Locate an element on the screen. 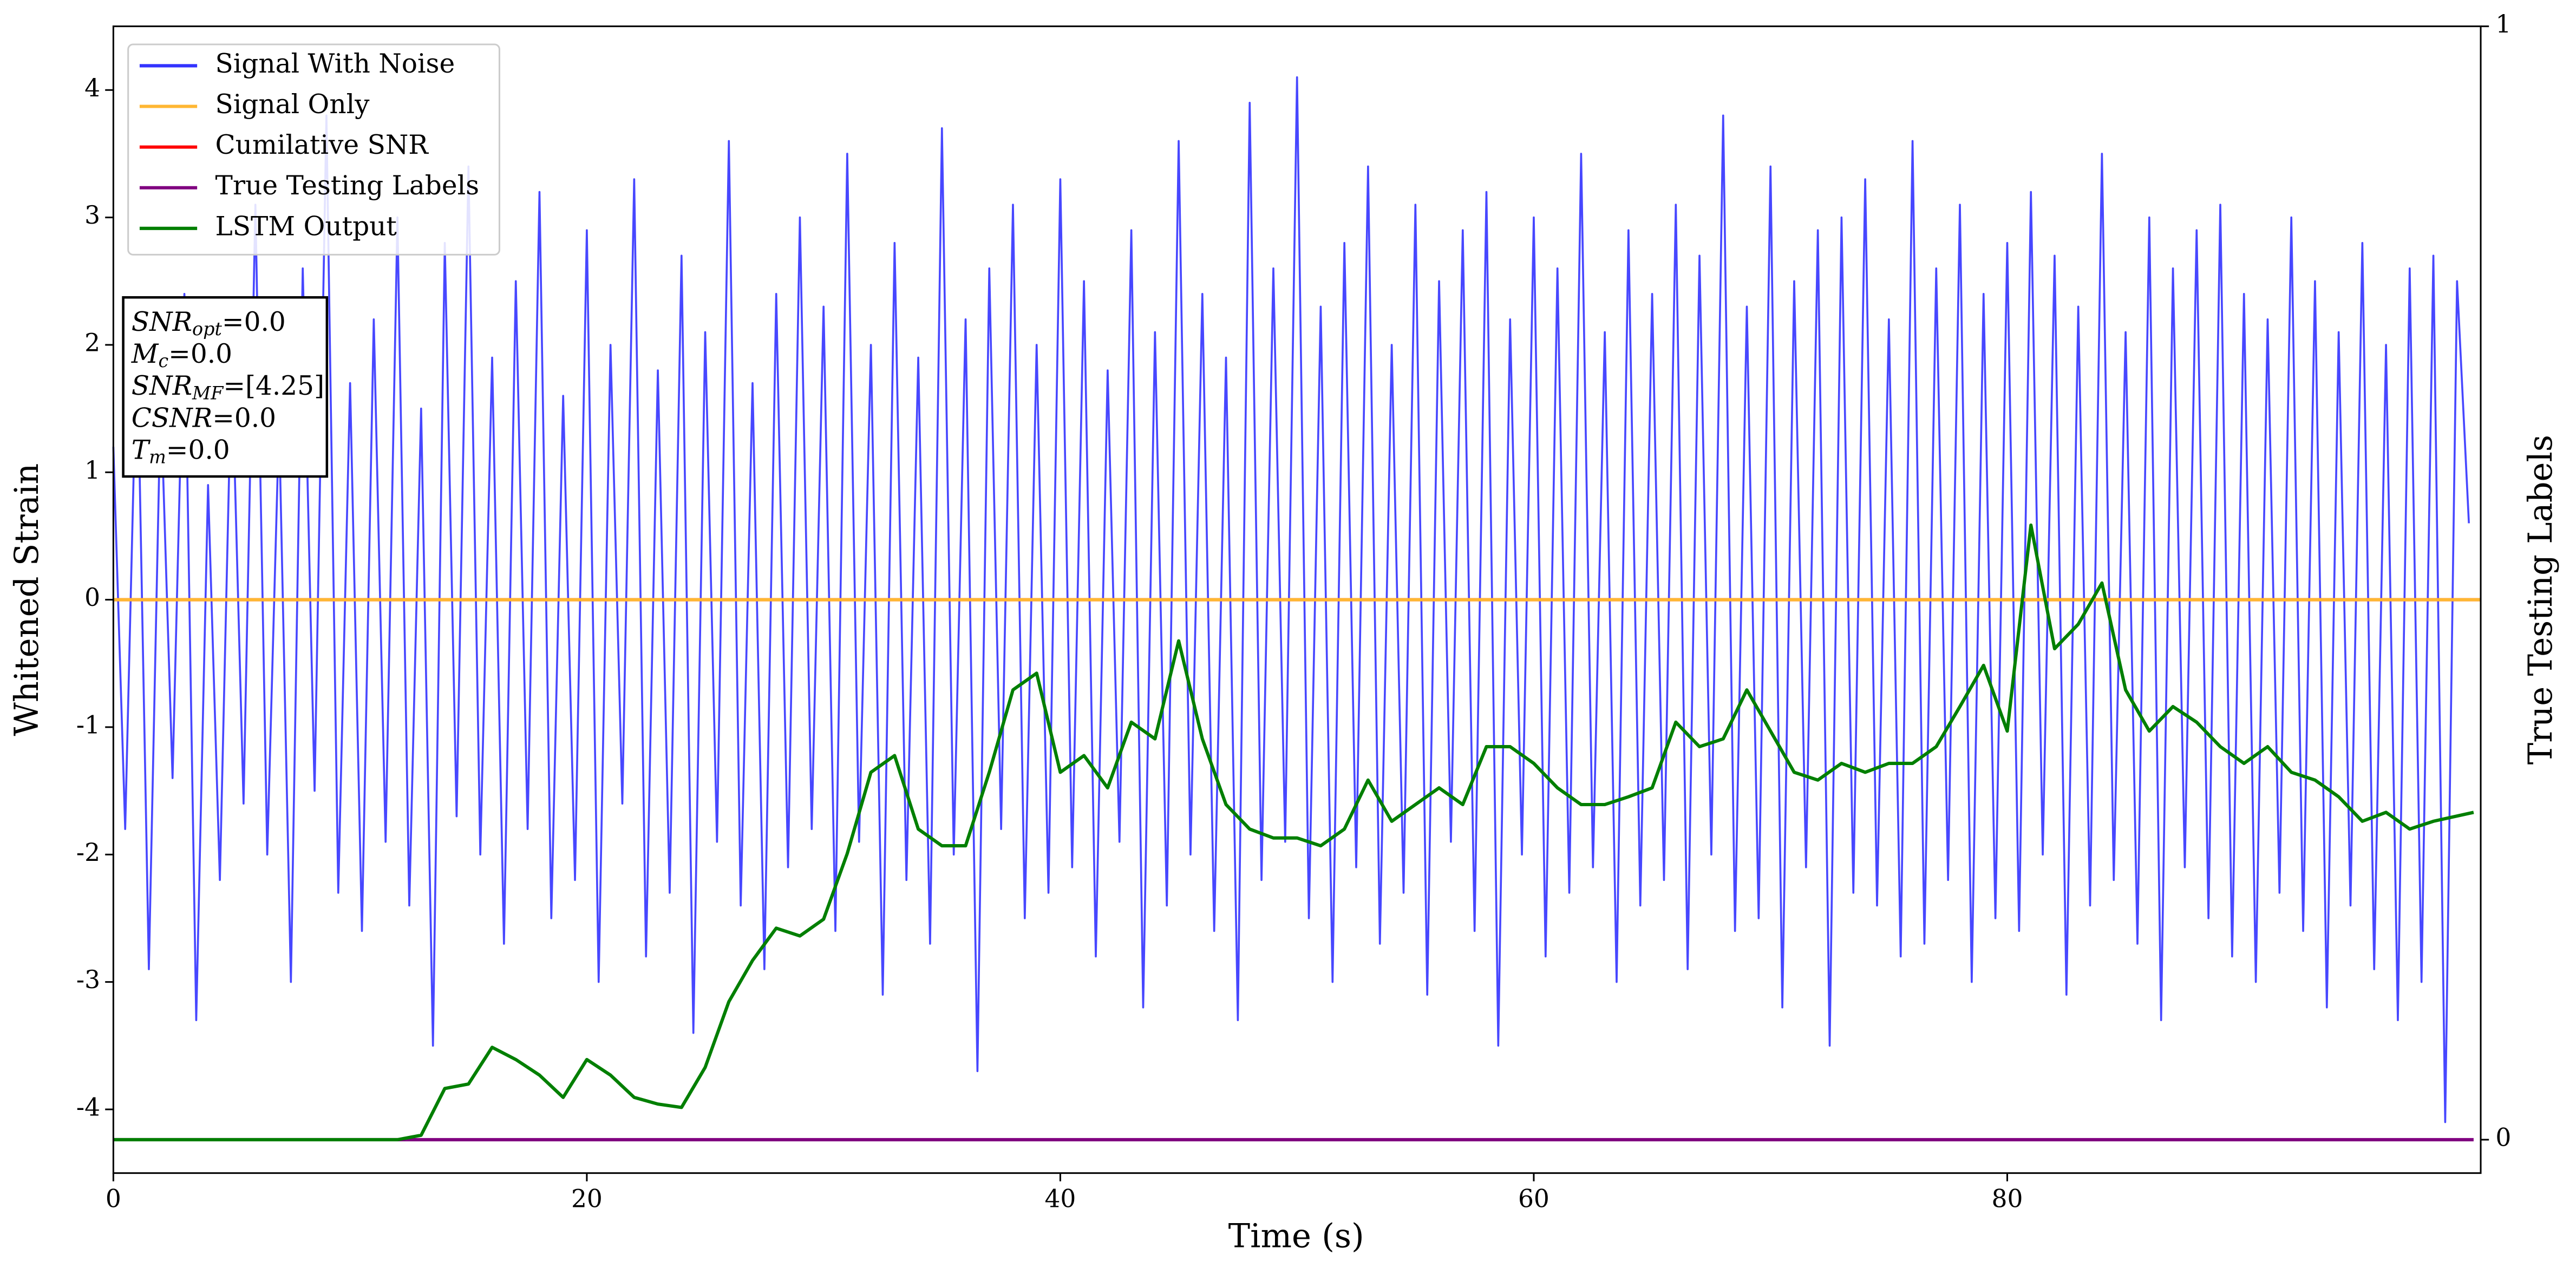  annotation-line: Tm=0.0 is located at coordinates (181, 451).